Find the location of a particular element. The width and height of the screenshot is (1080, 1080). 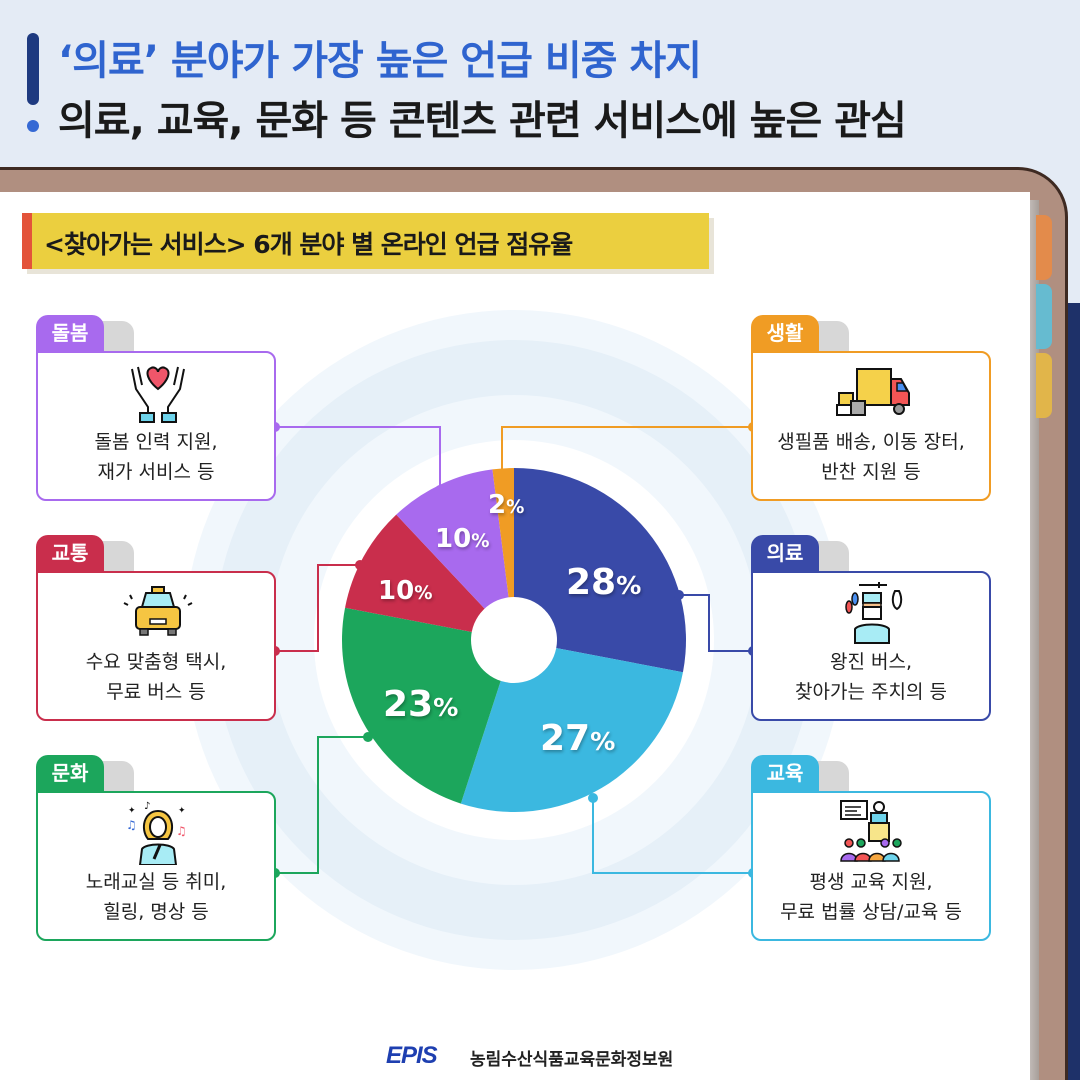

binder-tab-orange is located at coordinates (1044, 247).